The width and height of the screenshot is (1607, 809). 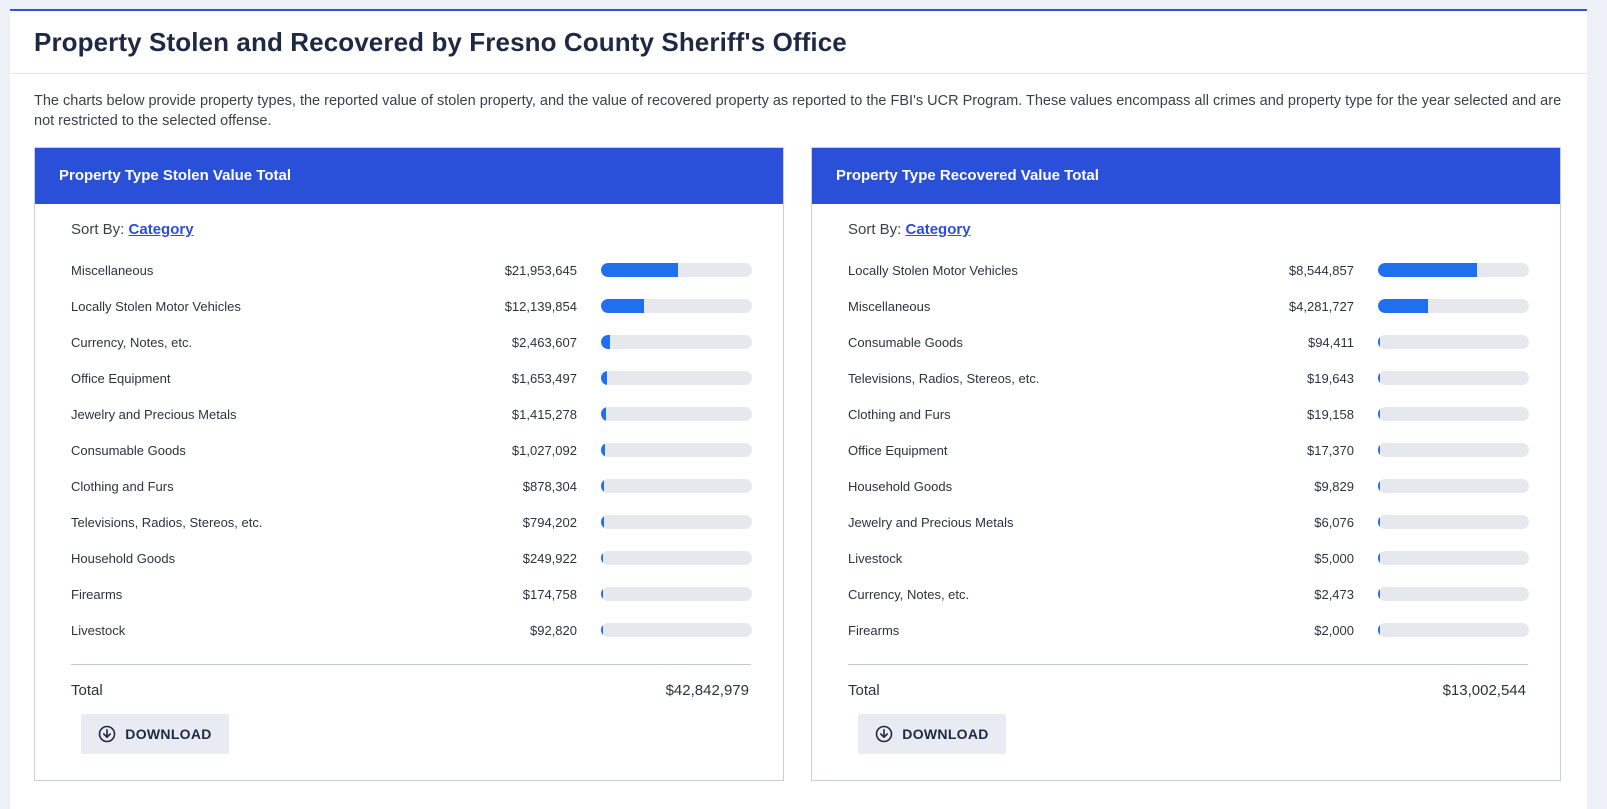 I want to click on bar-value-label: $94,411, so click(x=1330, y=342).